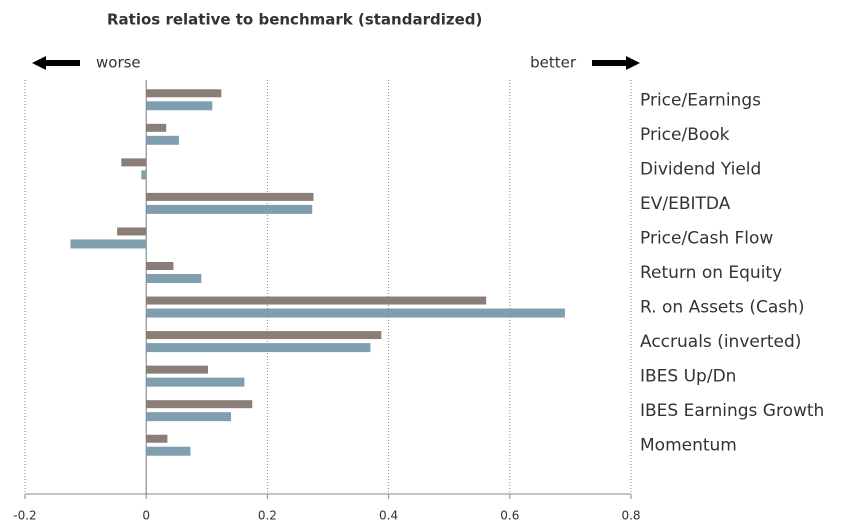  I want to click on y-tick-label: Price/Cash Flow, so click(706, 238).